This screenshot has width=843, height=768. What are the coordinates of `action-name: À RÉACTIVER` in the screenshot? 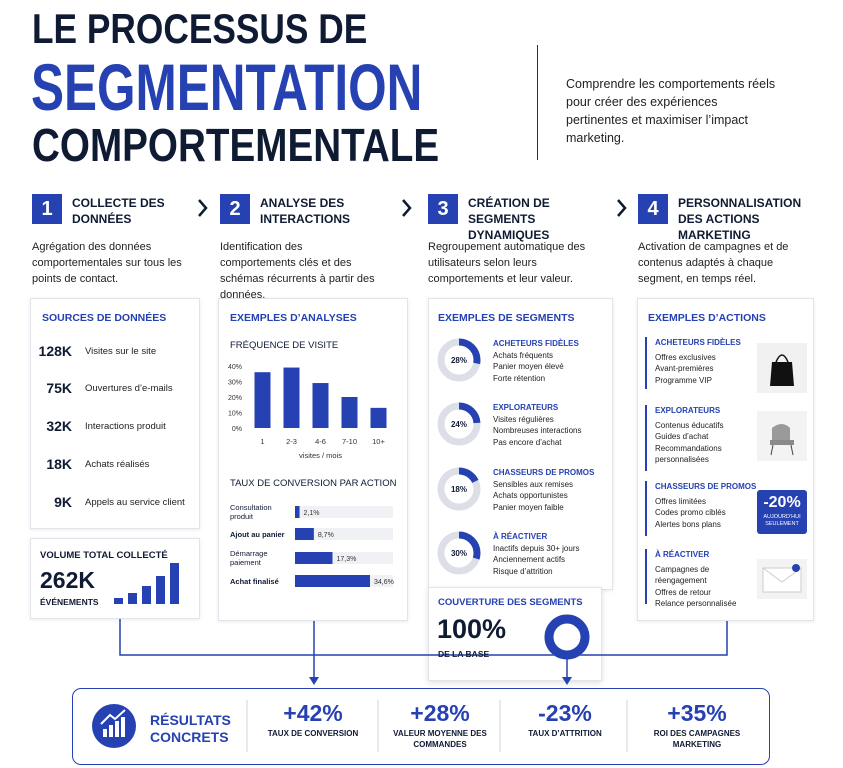 It's located at (682, 554).